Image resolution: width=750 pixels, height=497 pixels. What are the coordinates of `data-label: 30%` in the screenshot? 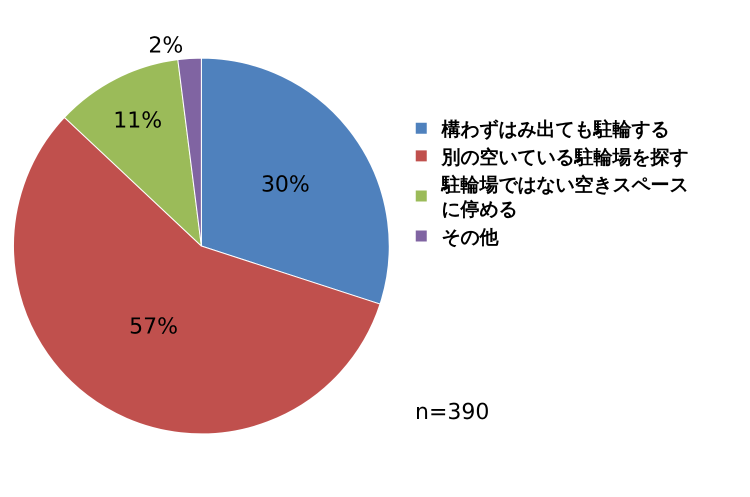 It's located at (285, 185).